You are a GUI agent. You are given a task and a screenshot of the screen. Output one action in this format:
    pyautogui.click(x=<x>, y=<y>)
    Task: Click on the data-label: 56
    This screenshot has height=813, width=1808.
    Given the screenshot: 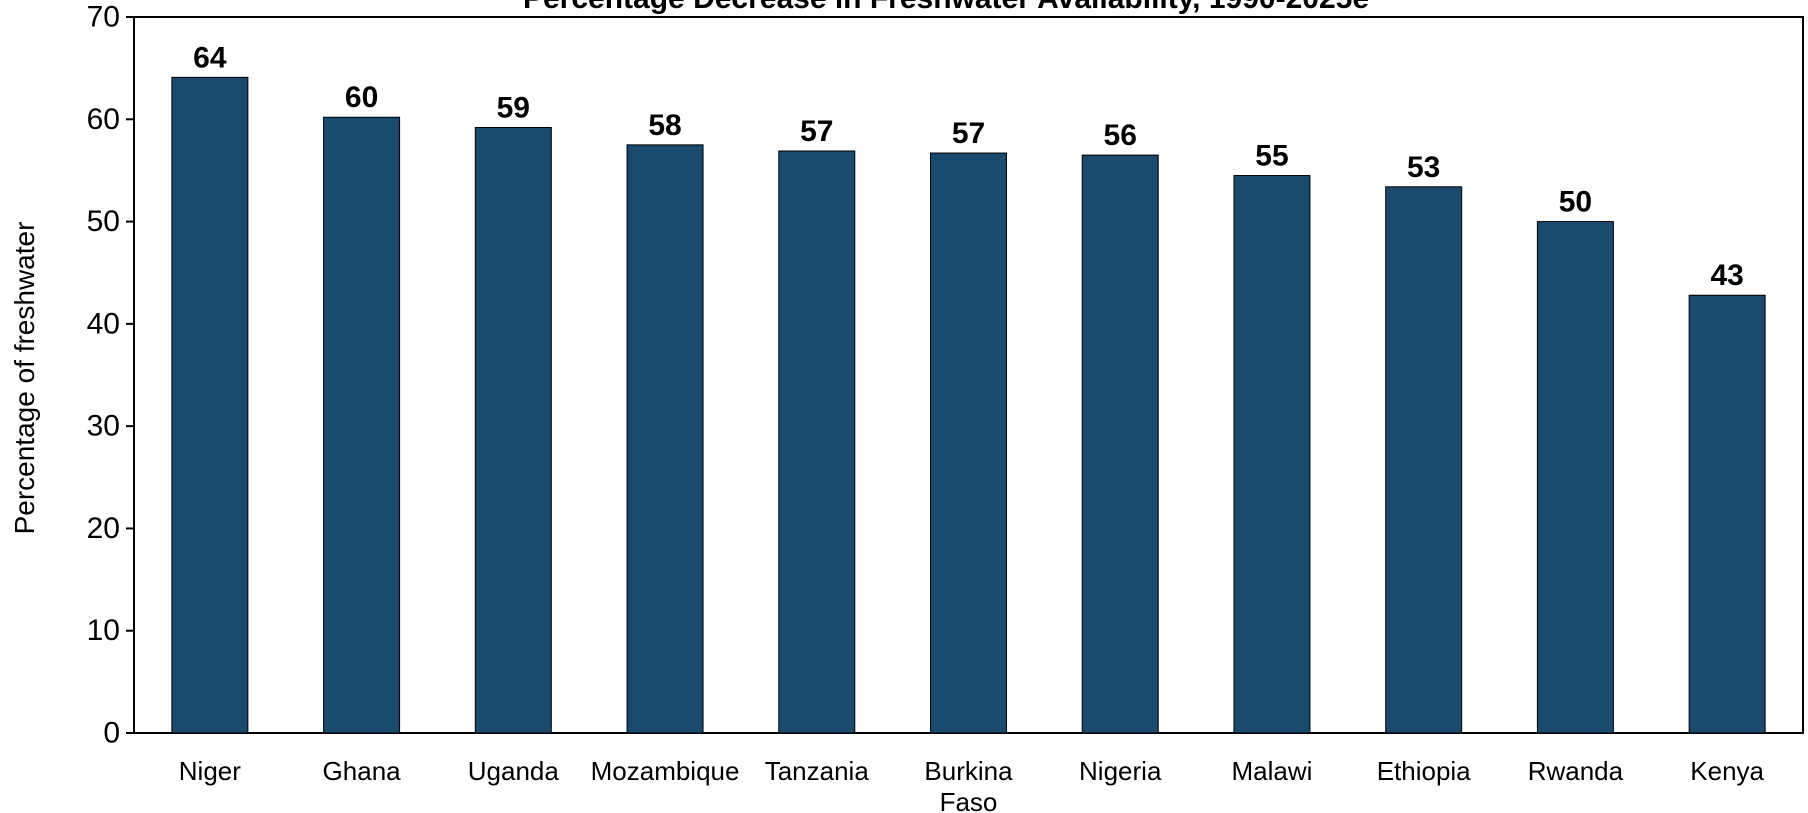 What is the action you would take?
    pyautogui.click(x=1120, y=135)
    